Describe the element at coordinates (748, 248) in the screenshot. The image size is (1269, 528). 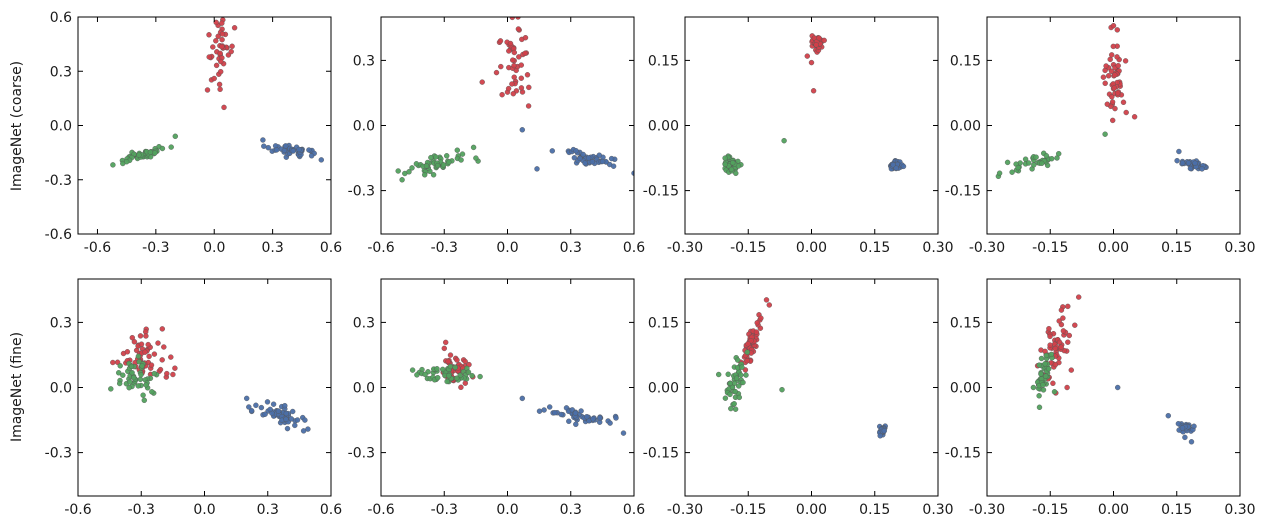
I see `x-tick-label: -0.15` at that location.